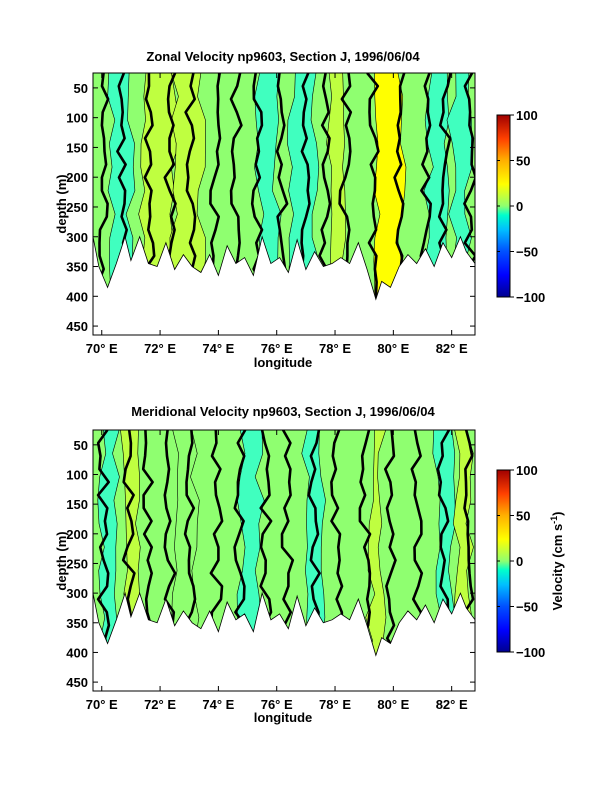 The height and width of the screenshot is (792, 612). I want to click on colorbar-bottom: 100 50 0 −50 −100 Velocity (cm s-1), so click(530, 561).